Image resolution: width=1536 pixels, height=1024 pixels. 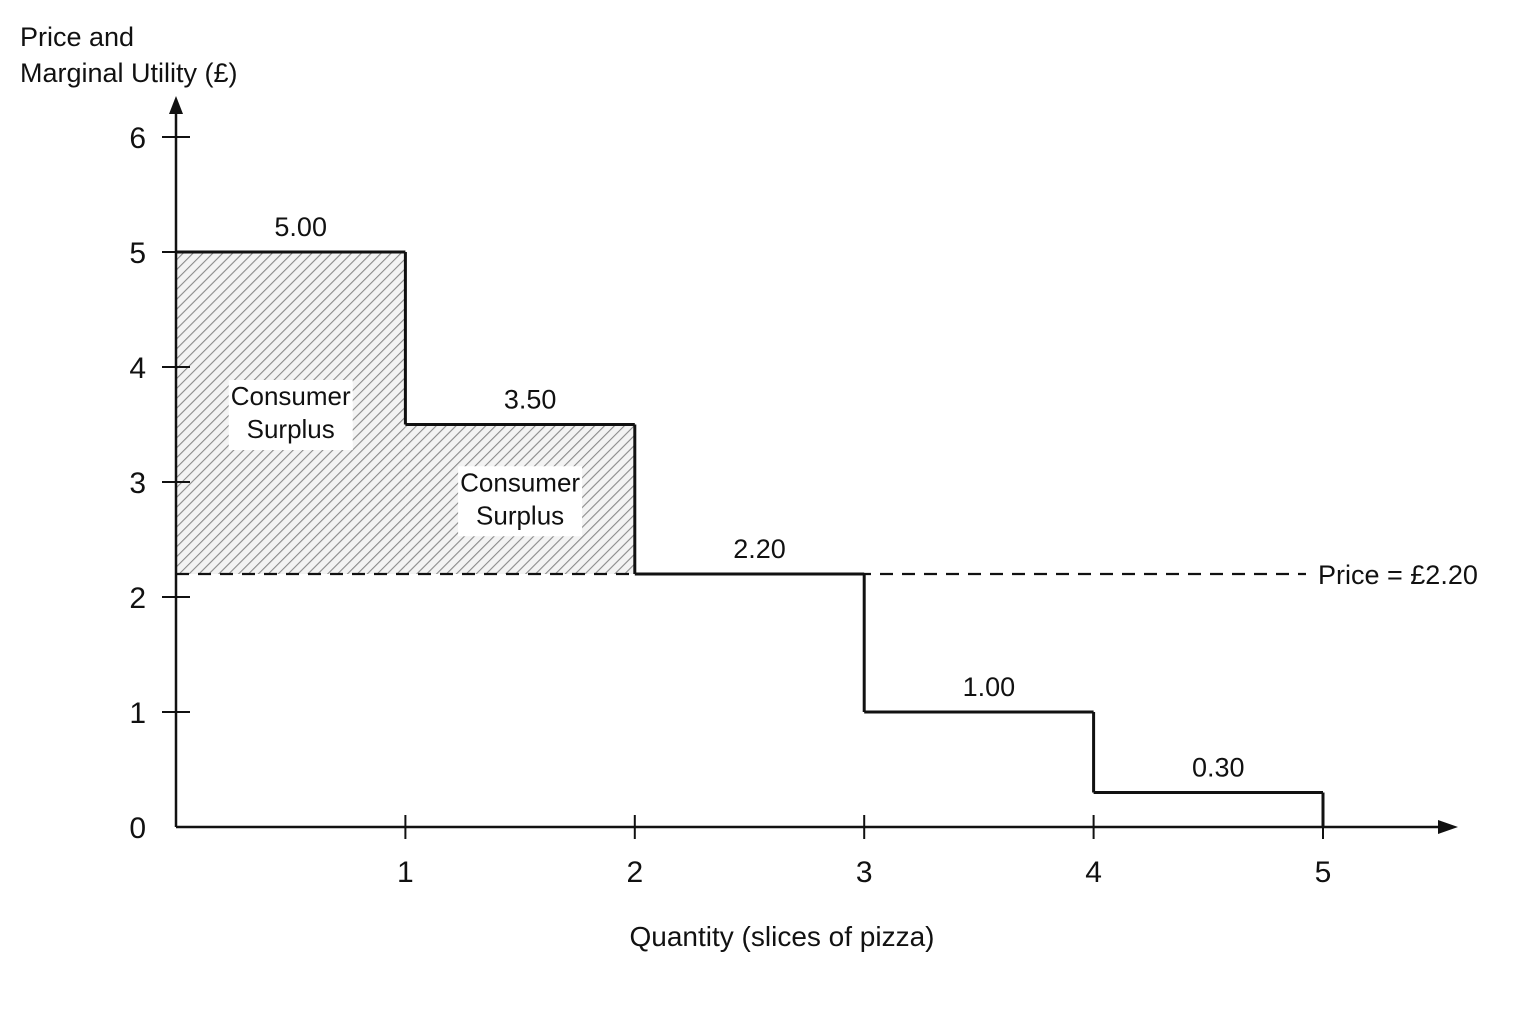 What do you see at coordinates (864, 872) in the screenshot?
I see `x-tick-label-3: 3` at bounding box center [864, 872].